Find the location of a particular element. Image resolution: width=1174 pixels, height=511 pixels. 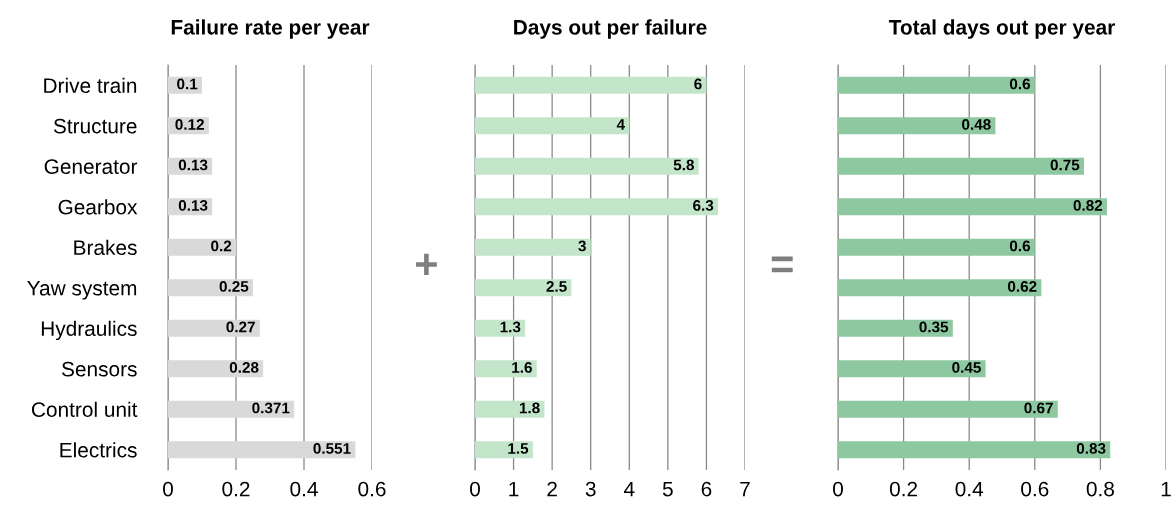

data-label: 1.3 is located at coordinates (510, 327).